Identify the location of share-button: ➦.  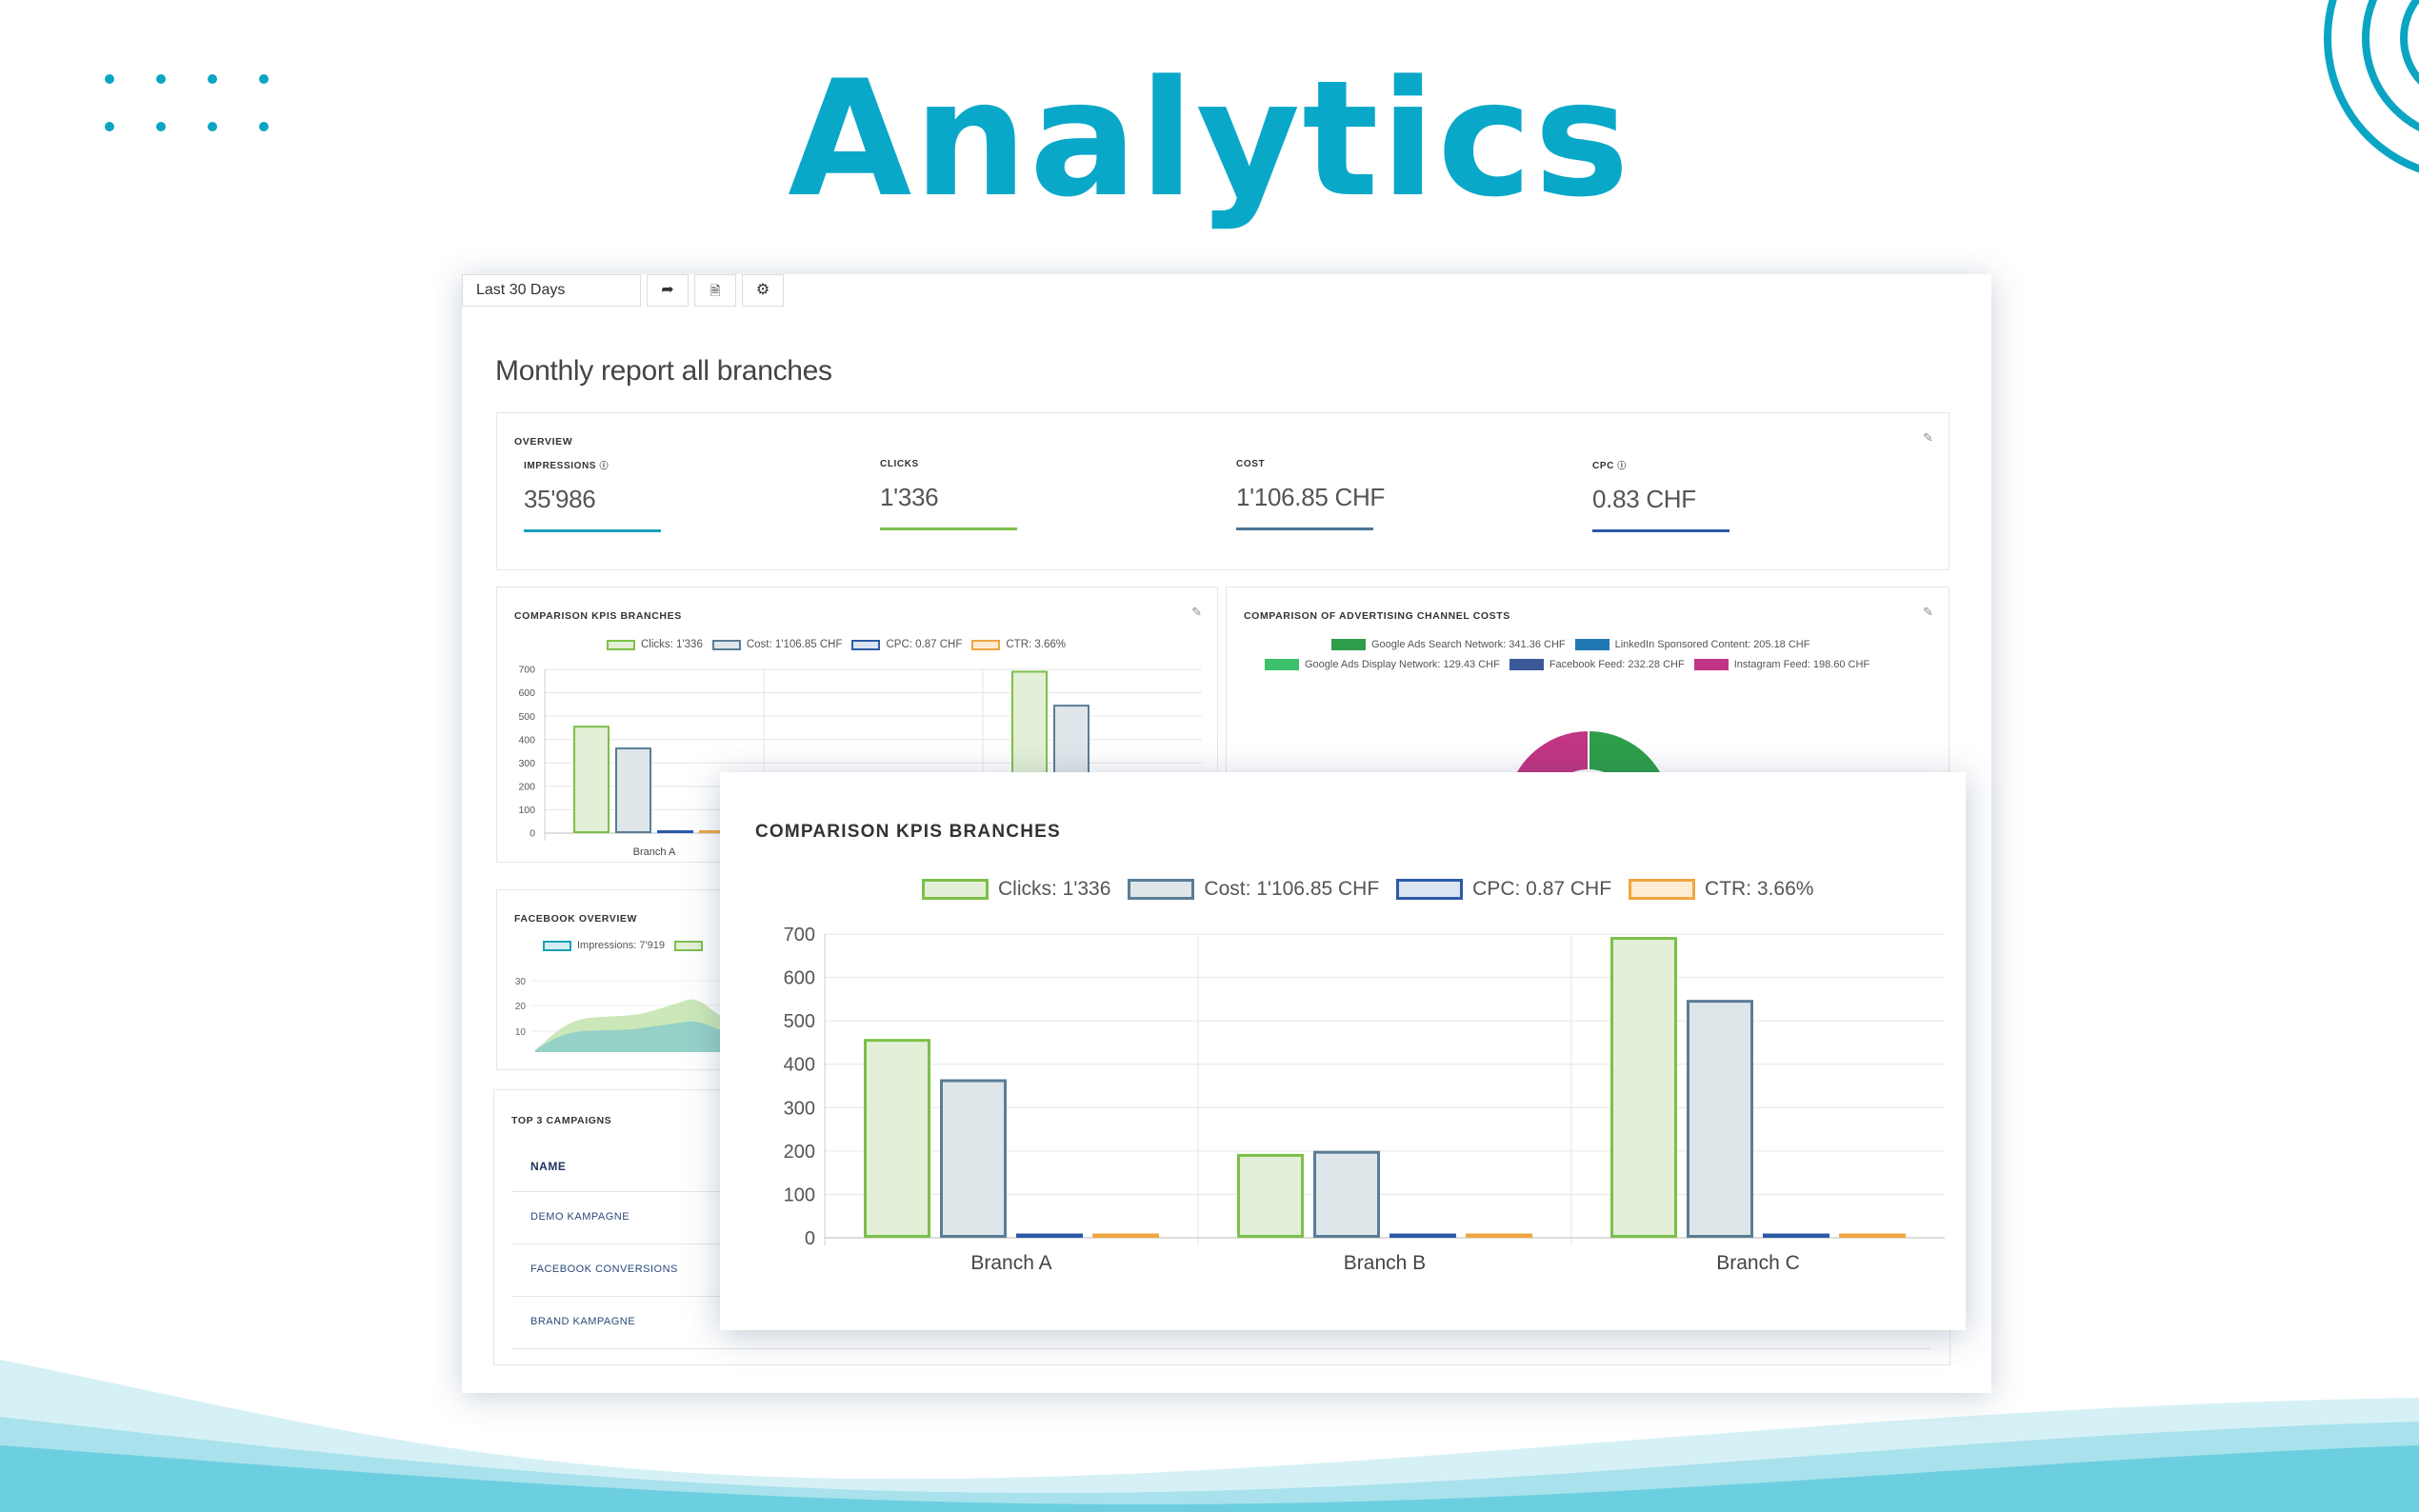
(668, 290).